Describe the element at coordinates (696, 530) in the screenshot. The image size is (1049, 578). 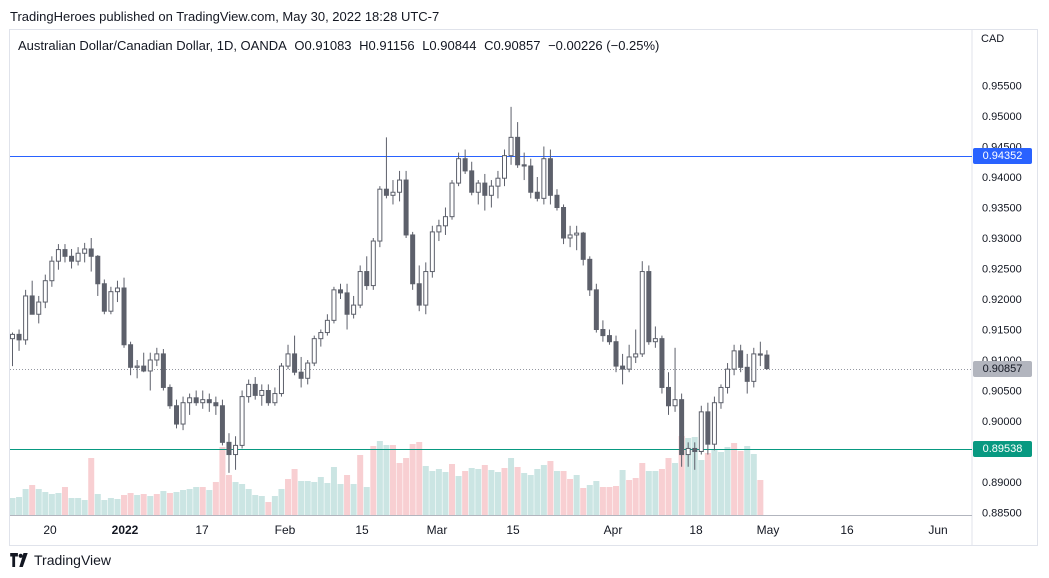
I see `x-tick-label: 18` at that location.